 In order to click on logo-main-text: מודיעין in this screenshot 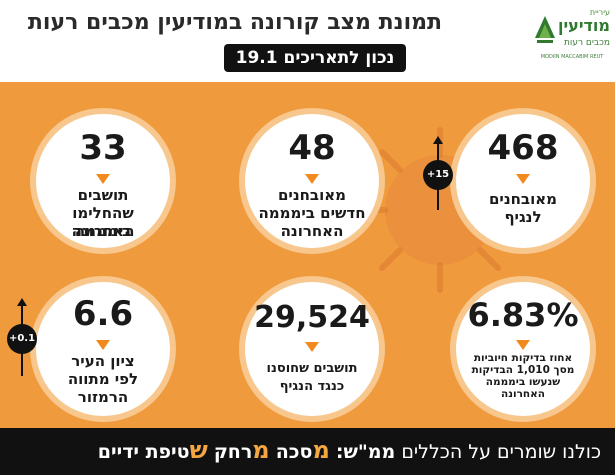, I will do `click(583, 25)`.